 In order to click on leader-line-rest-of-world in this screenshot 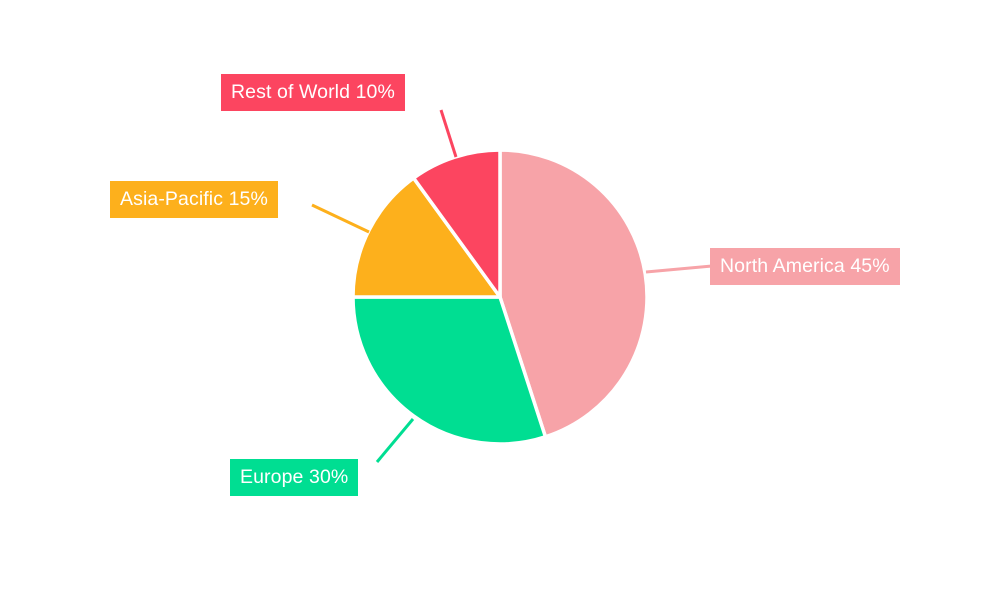, I will do `click(448, 133)`.